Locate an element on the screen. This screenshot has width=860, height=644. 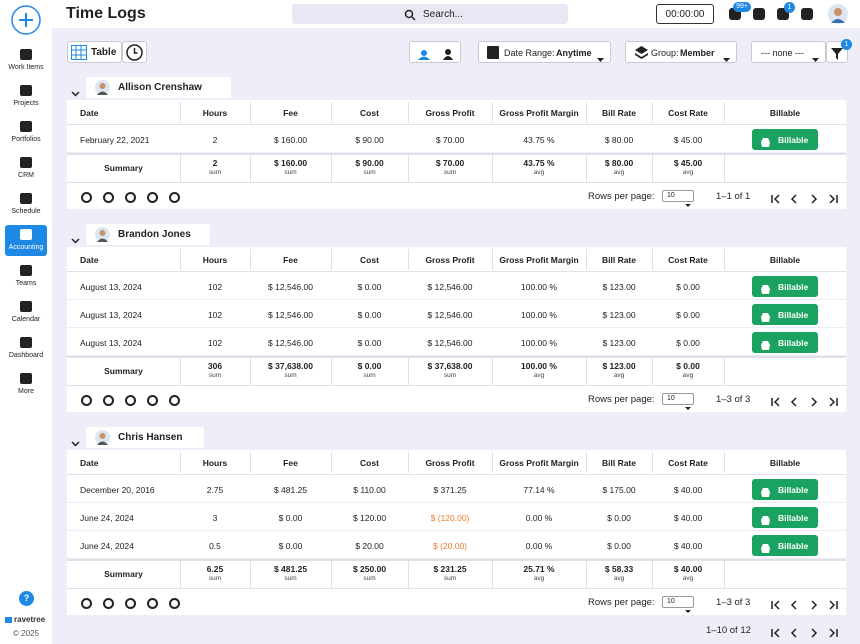
column-header: Gross Profit Margin is located at coordinates (539, 113).